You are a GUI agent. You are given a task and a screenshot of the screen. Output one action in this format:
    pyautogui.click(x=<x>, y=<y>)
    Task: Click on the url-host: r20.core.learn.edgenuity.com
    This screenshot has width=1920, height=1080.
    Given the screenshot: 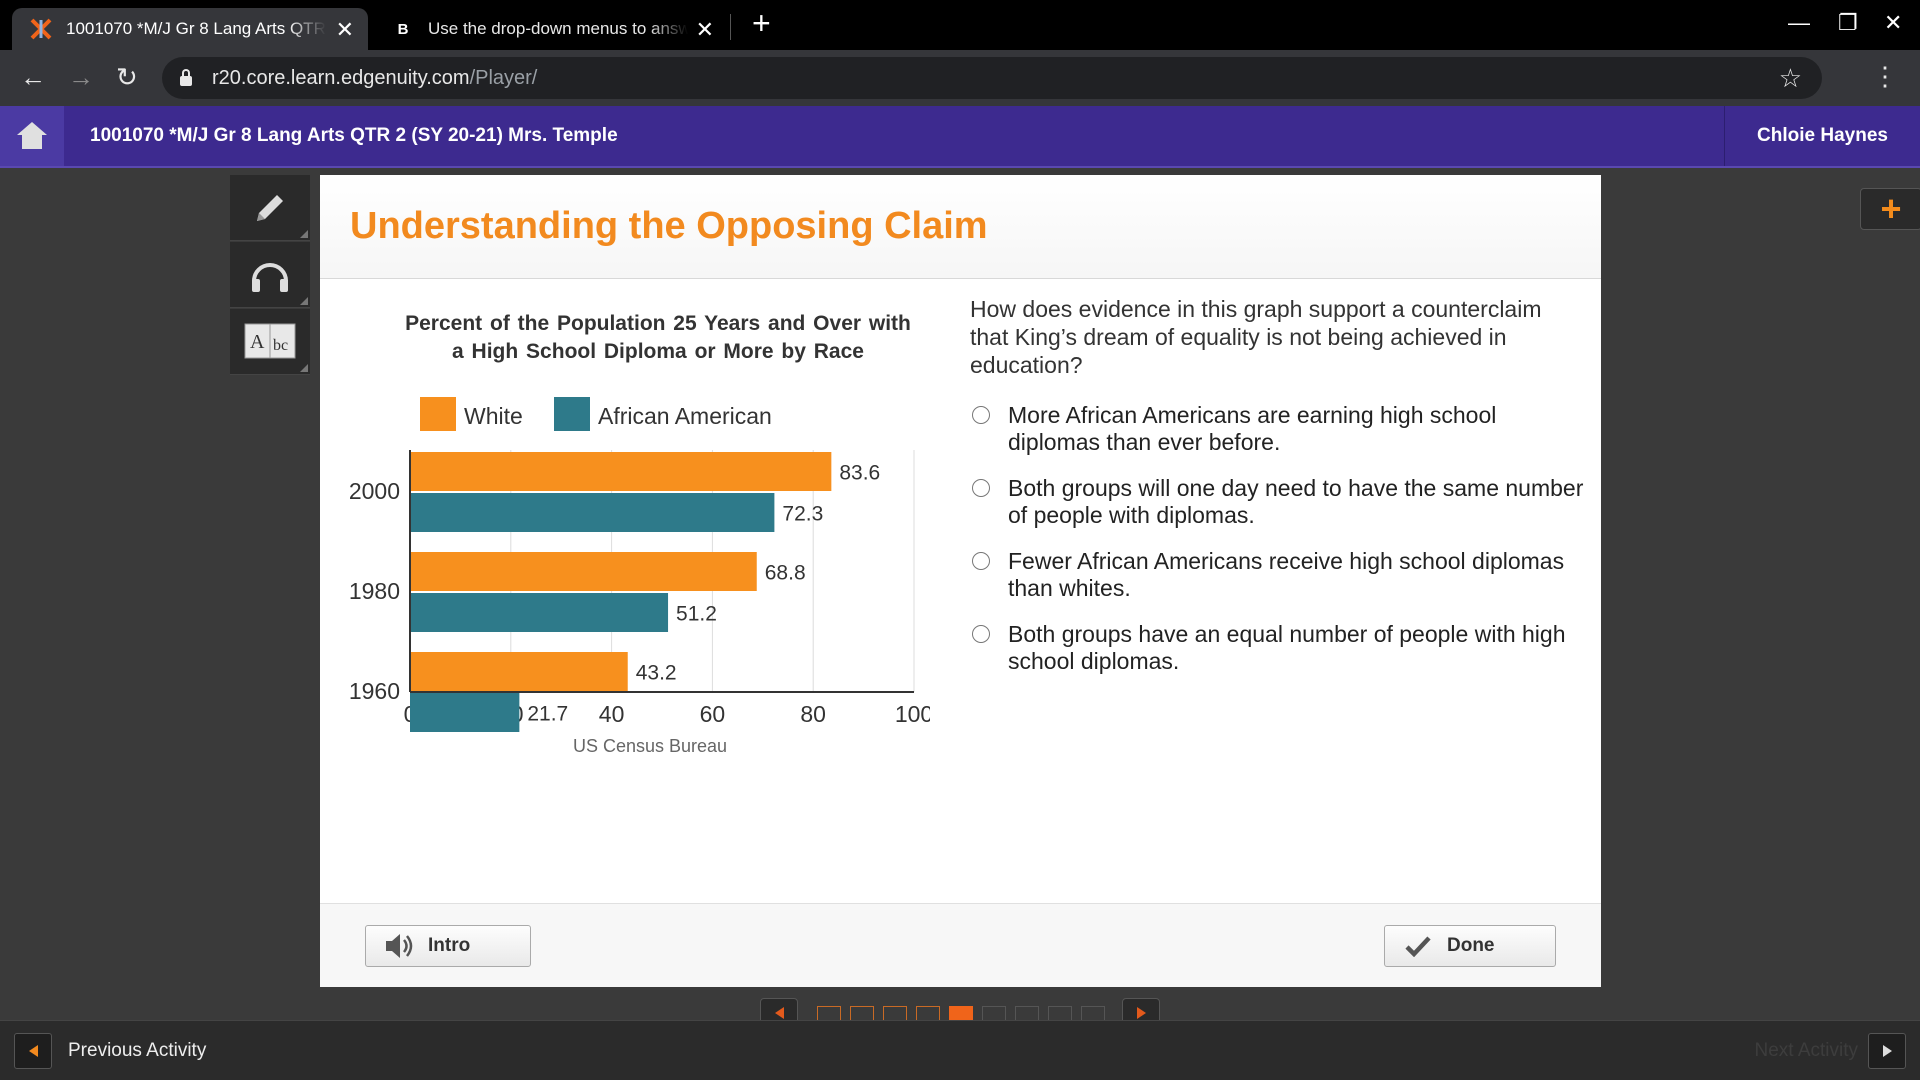 What is the action you would take?
    pyautogui.click(x=341, y=77)
    